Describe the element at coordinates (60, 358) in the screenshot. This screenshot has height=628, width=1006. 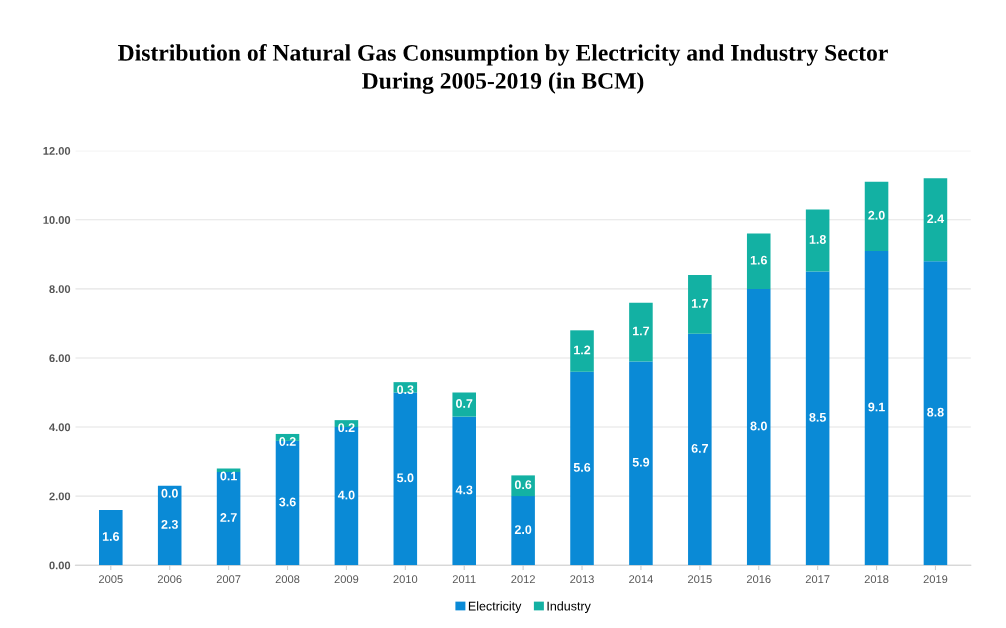
I see `y-tick-label: 6.00` at that location.